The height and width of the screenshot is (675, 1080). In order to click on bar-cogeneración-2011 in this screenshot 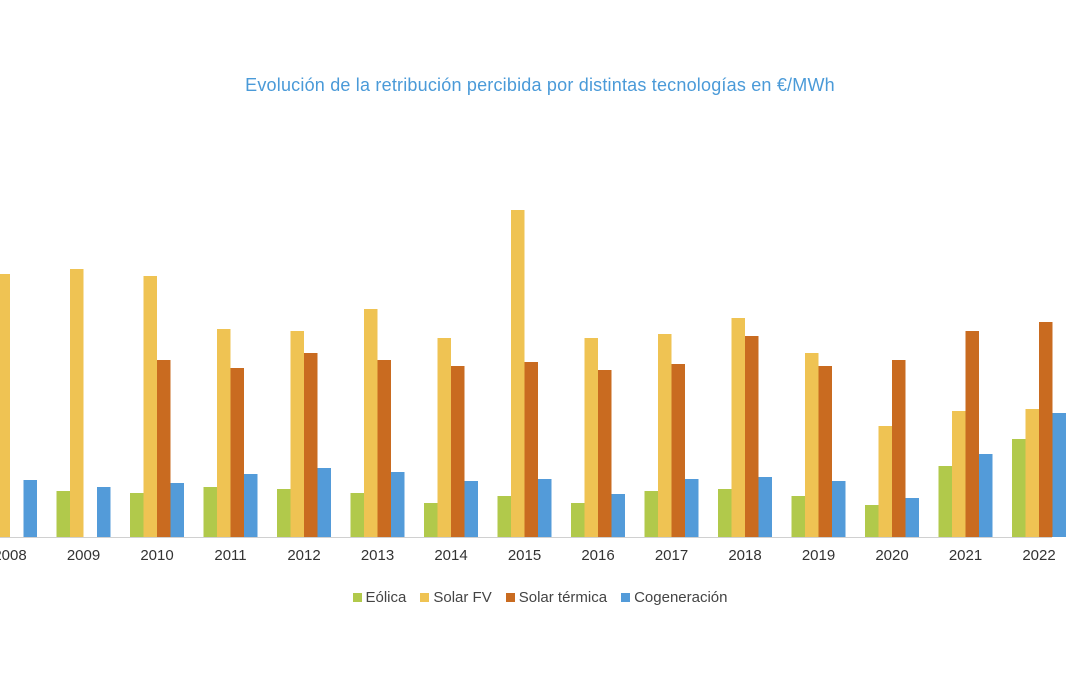, I will do `click(251, 505)`.